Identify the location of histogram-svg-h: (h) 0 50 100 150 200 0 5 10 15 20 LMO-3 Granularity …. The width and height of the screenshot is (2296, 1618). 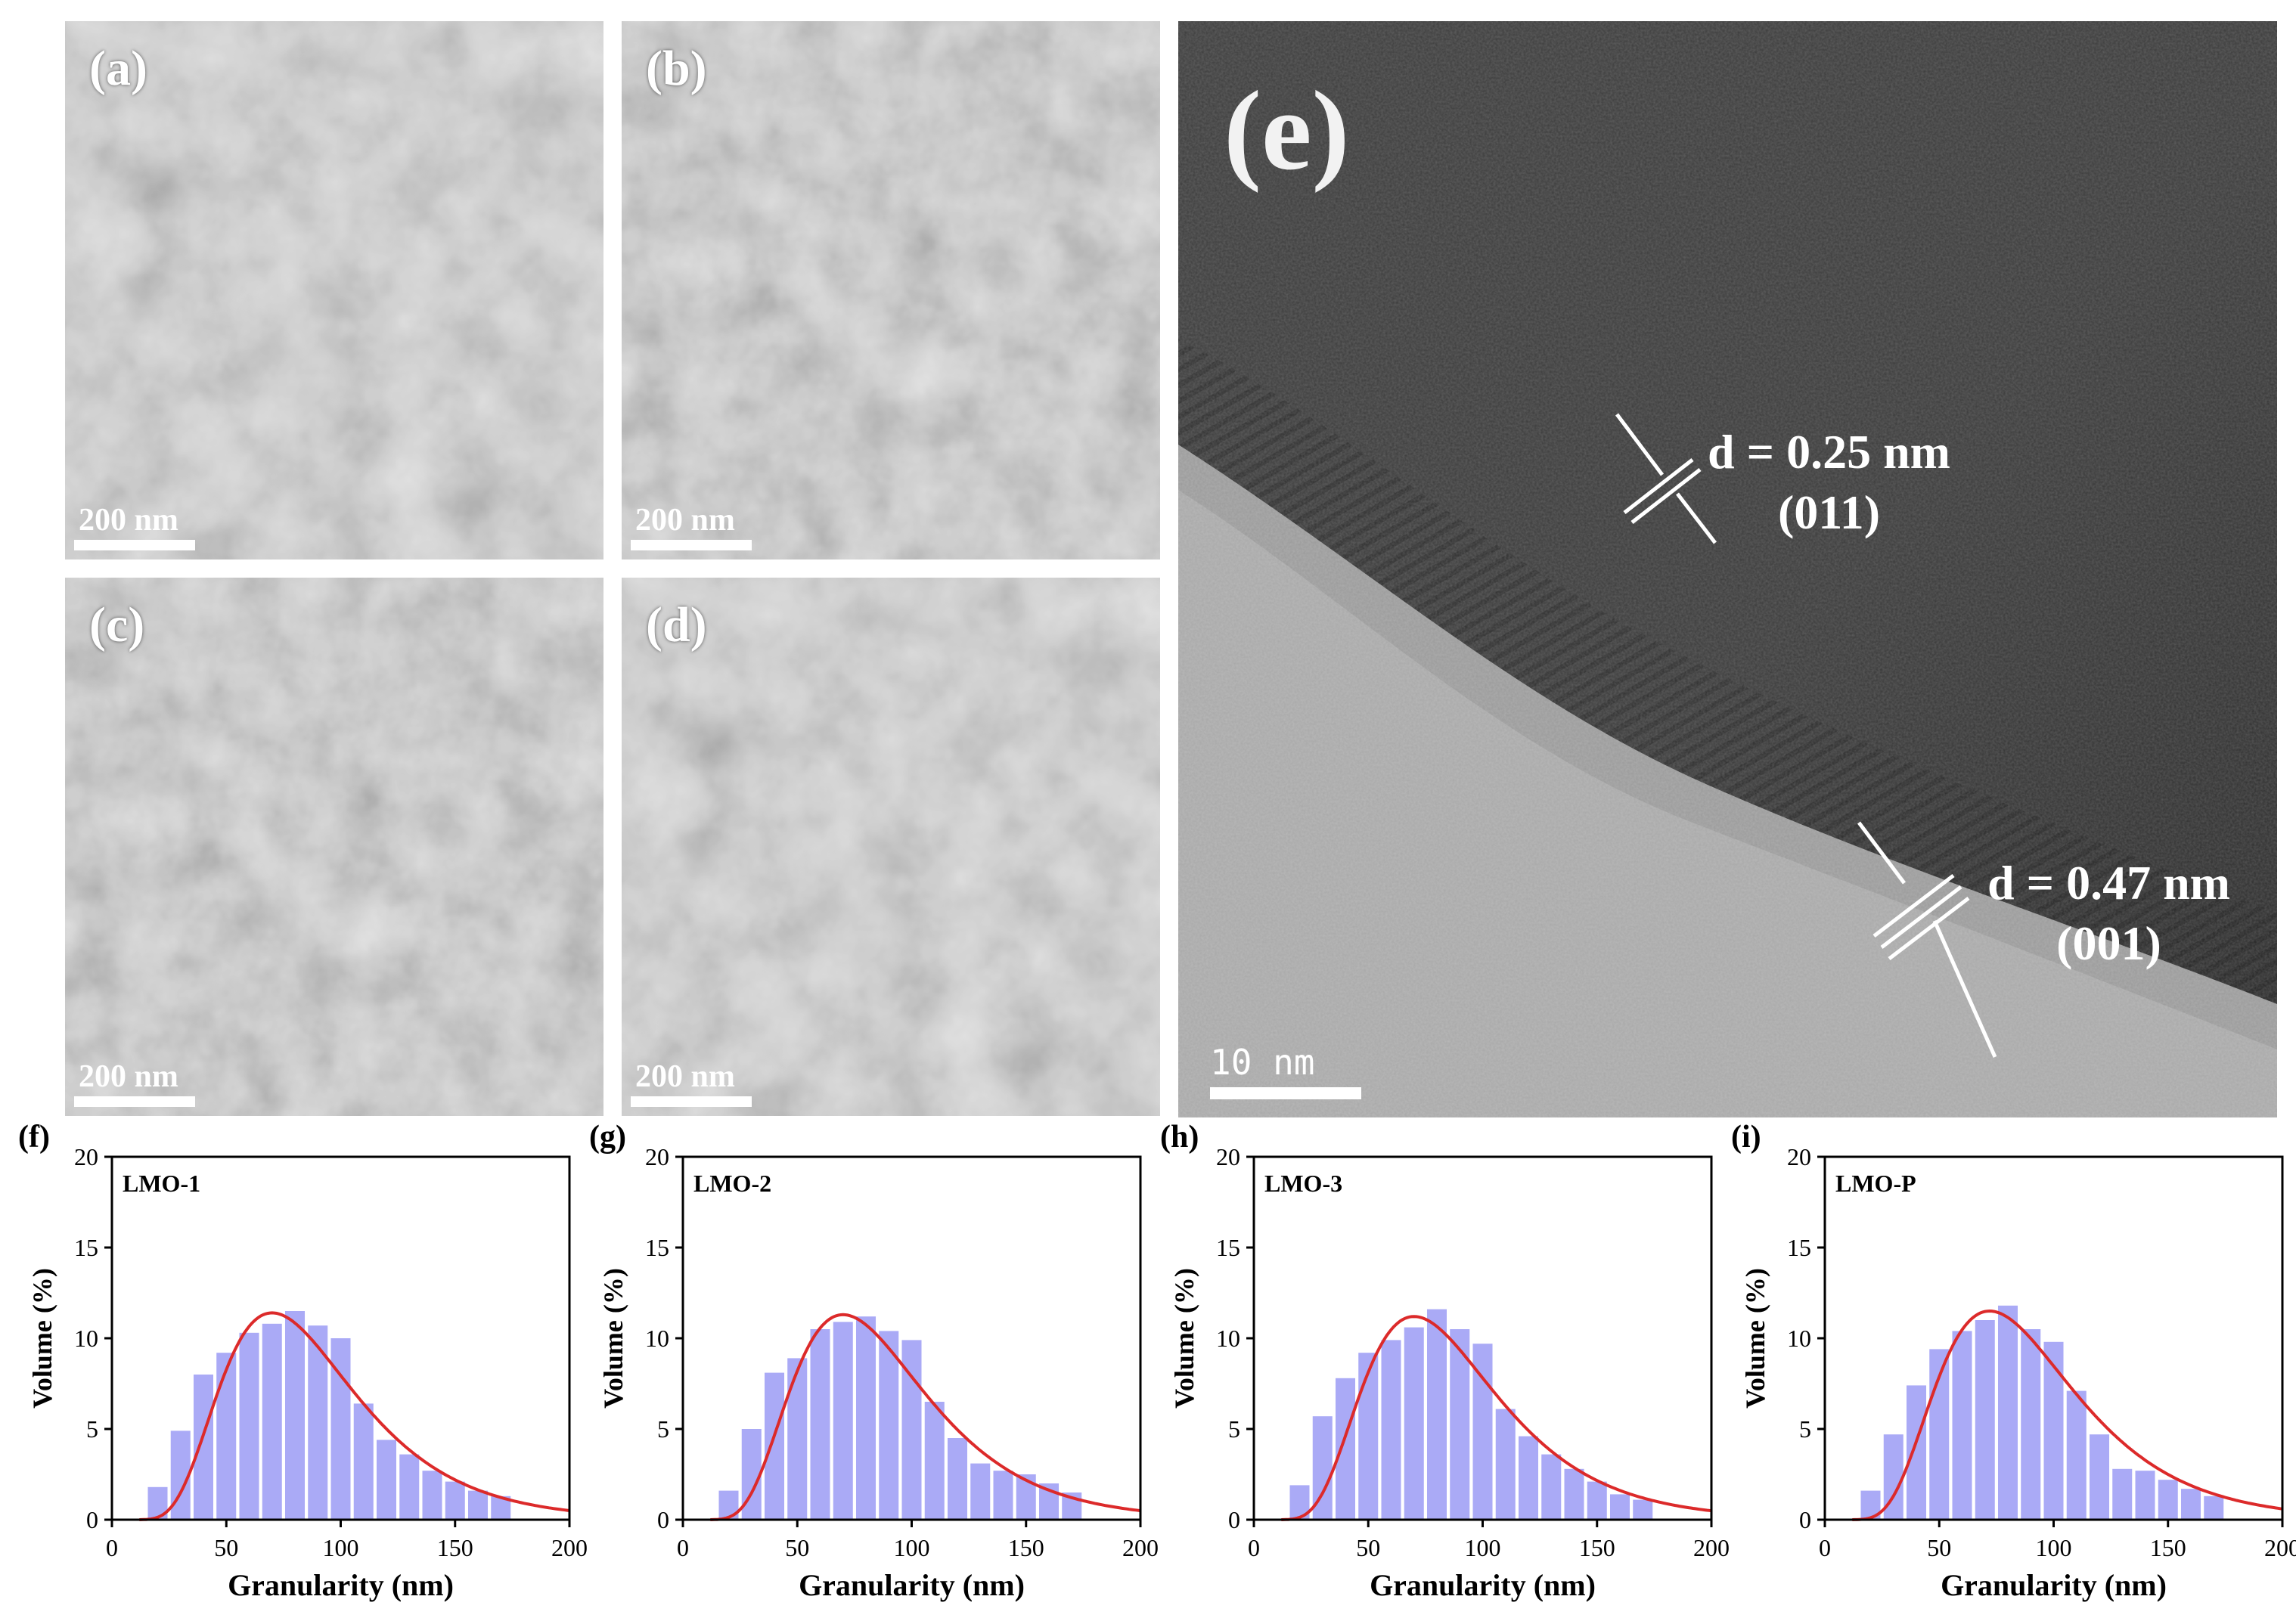
(1445, 1361).